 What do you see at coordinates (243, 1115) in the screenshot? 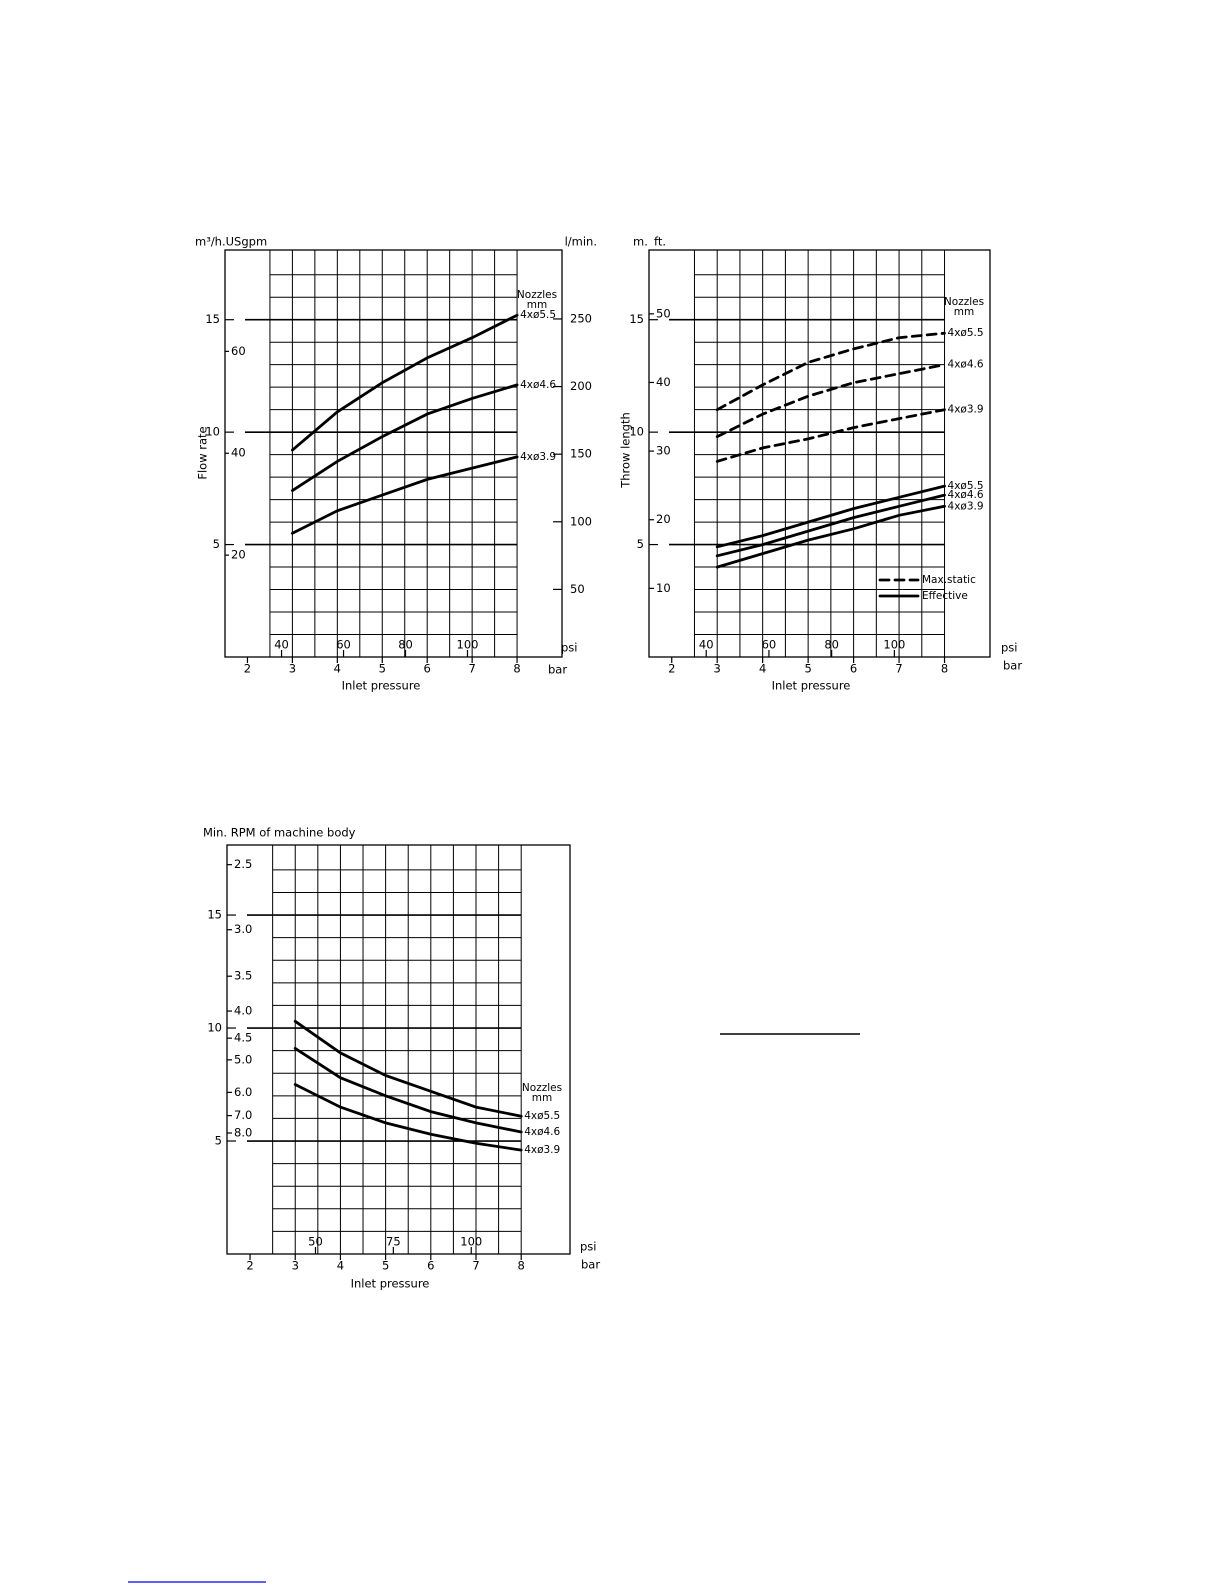
I see `y2-tick-label: 7.0` at bounding box center [243, 1115].